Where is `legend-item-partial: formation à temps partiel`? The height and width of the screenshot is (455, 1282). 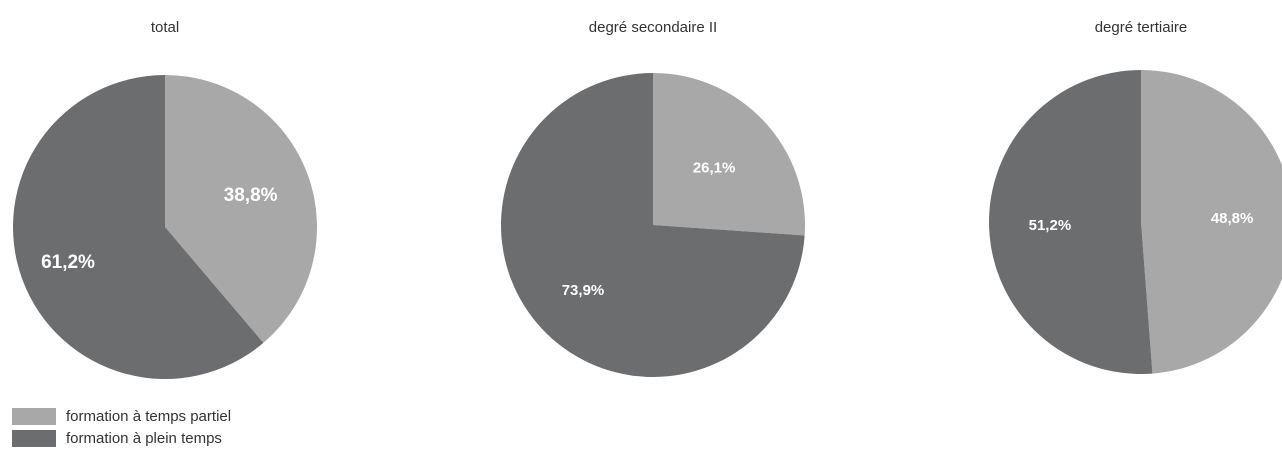 legend-item-partial: formation à temps partiel is located at coordinates (121, 416).